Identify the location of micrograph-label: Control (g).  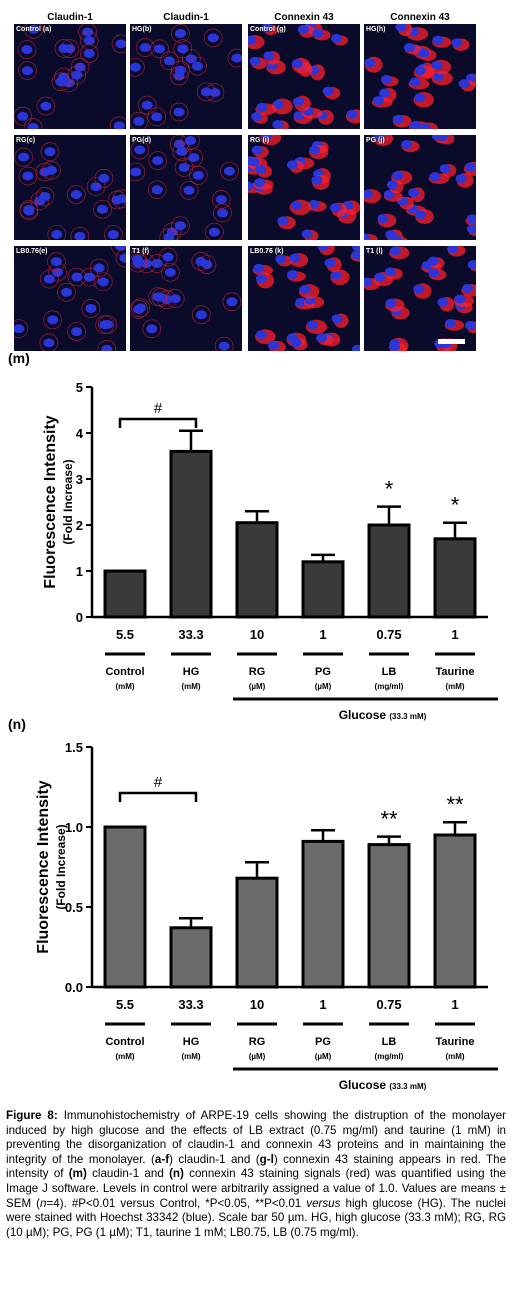
(268, 29).